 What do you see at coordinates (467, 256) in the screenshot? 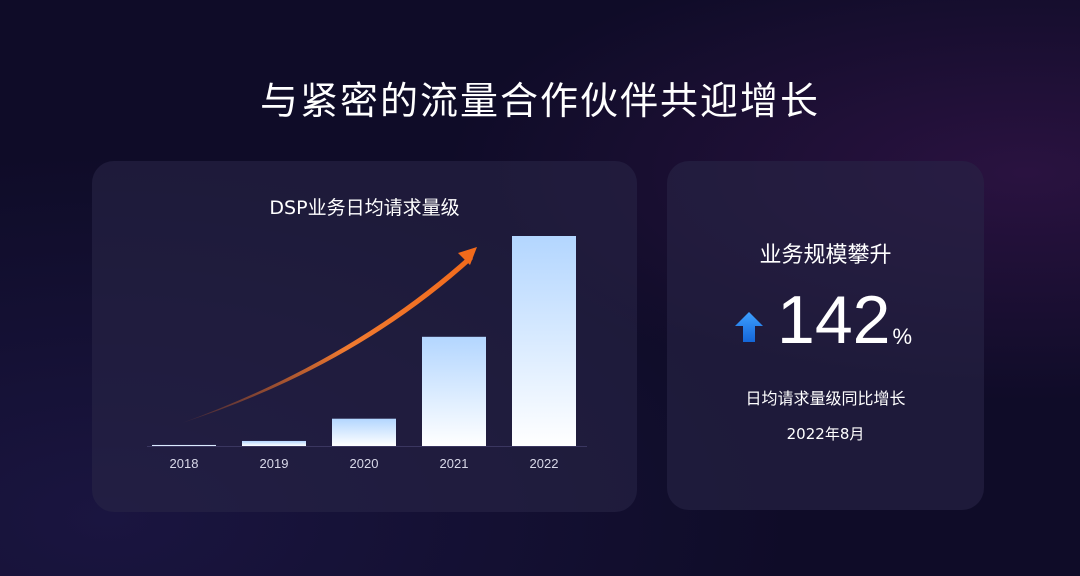
I see `trend-arrowhead` at bounding box center [467, 256].